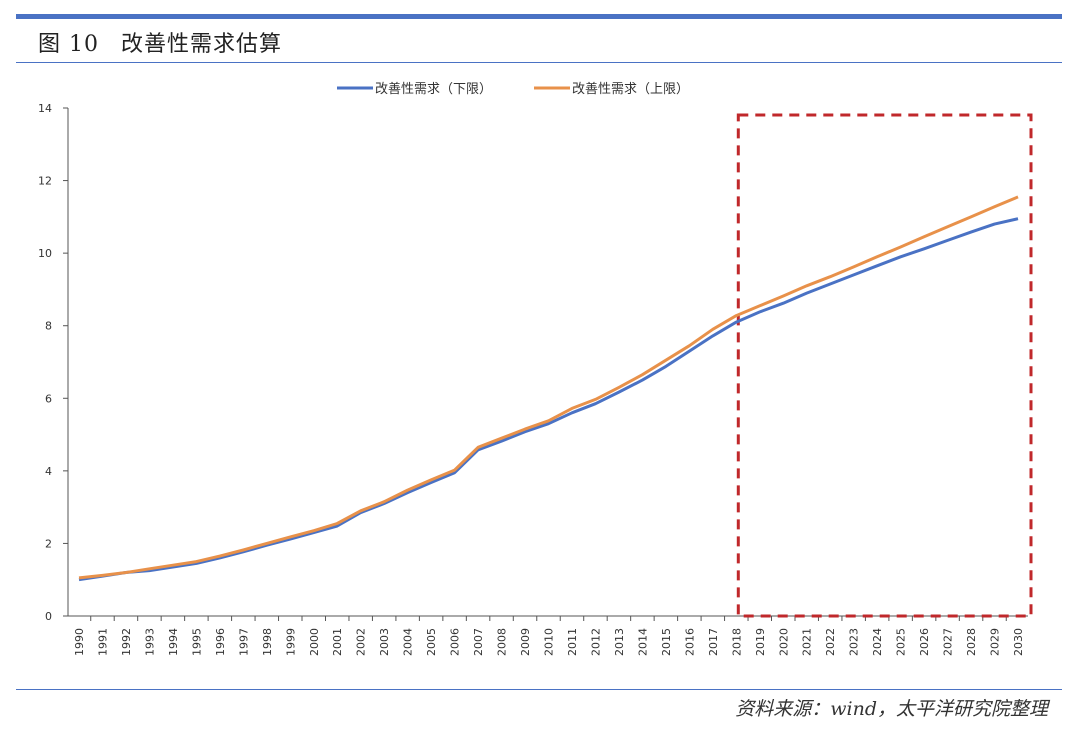  I want to click on legend-label-lower: 改善性需求（下限）, so click(433, 89).